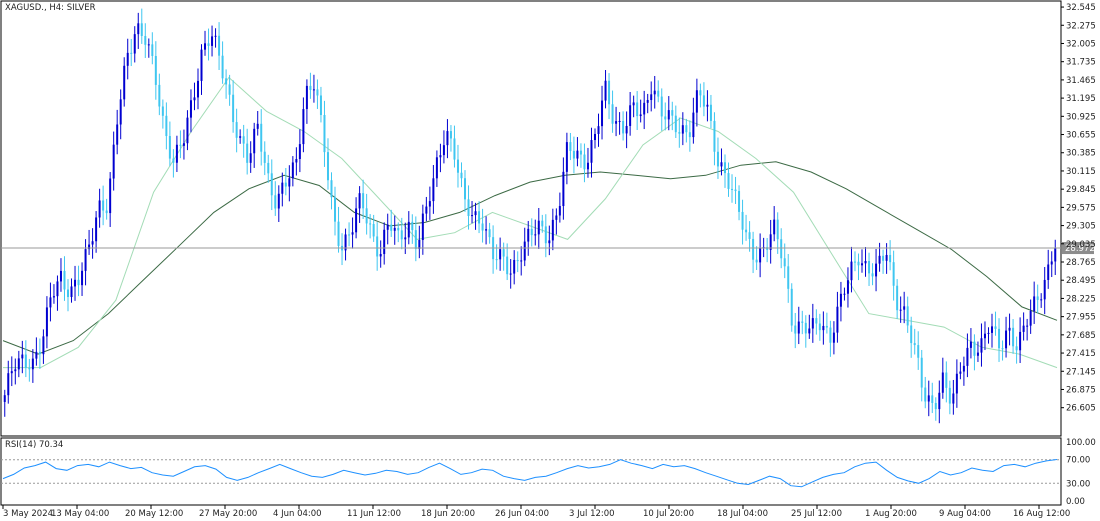 The height and width of the screenshot is (521, 1100). I want to click on time-tick-label: 18 Jul 04:00, so click(742, 514).